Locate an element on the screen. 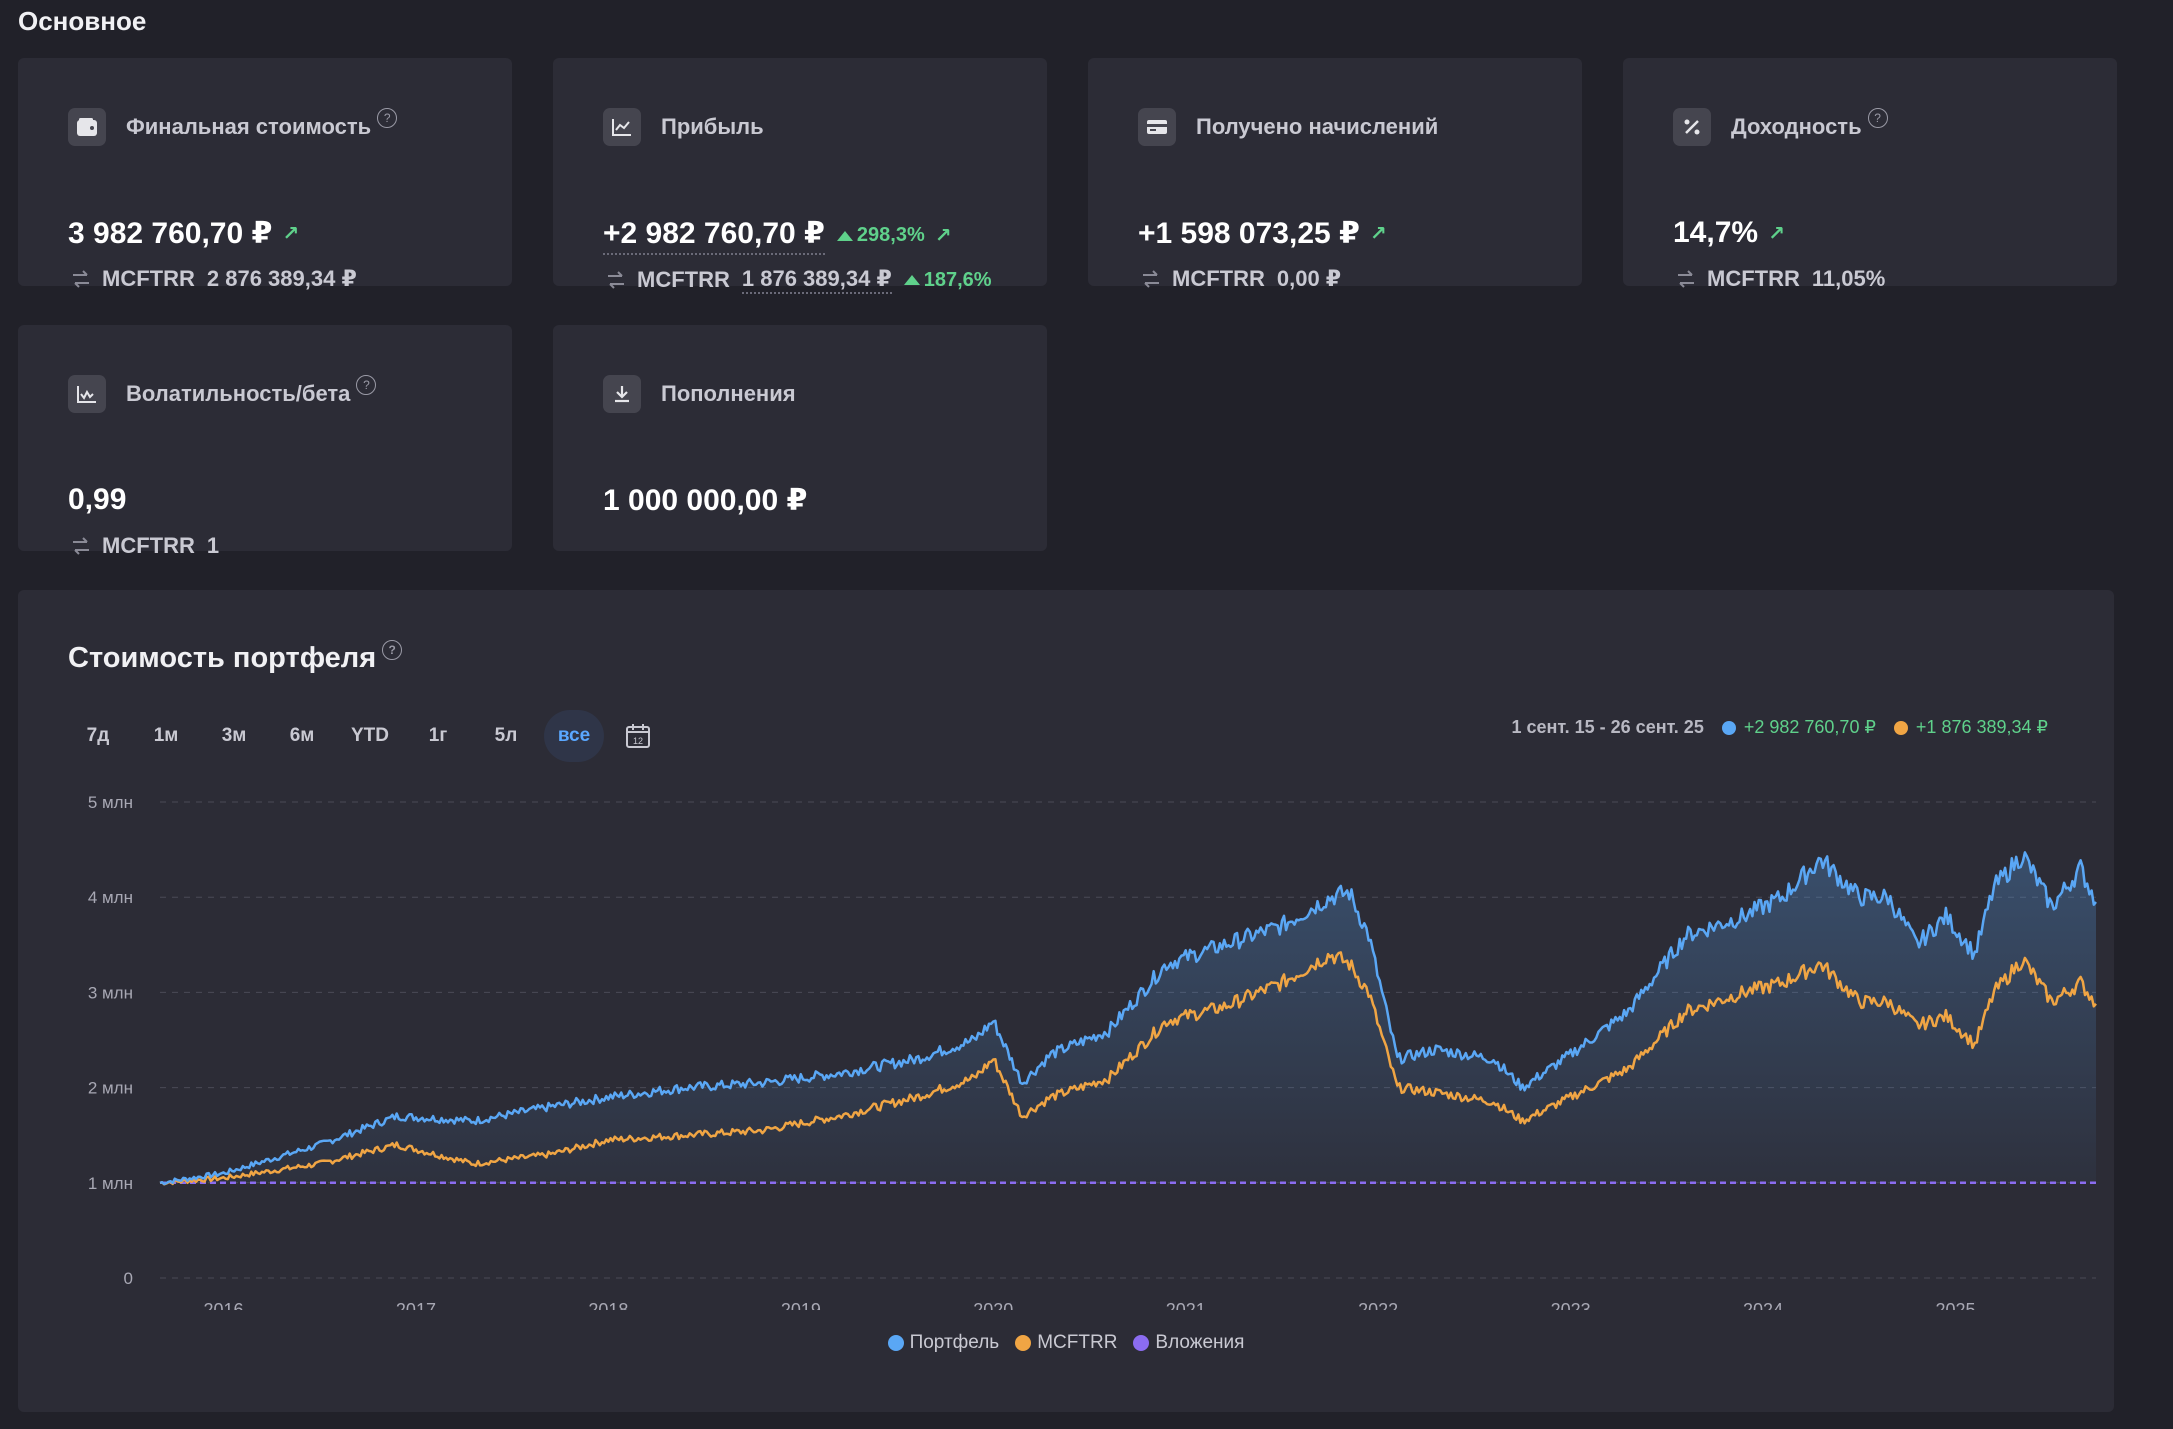 This screenshot has width=2173, height=1429. card-value: +1 598 073,25 ₽ ↗ is located at coordinates (1262, 233).